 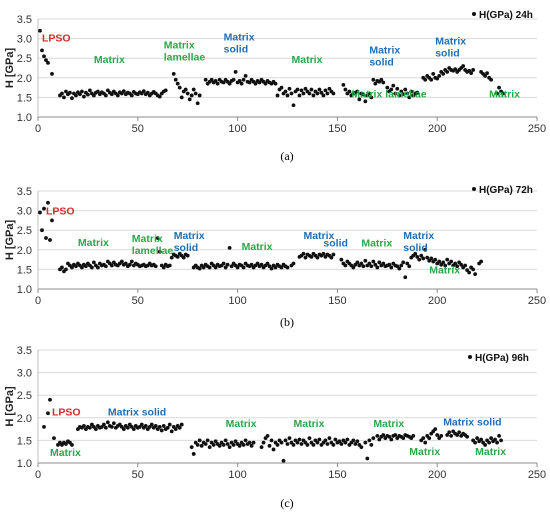 I want to click on y-tick-label: 1.0, so click(x=24, y=290).